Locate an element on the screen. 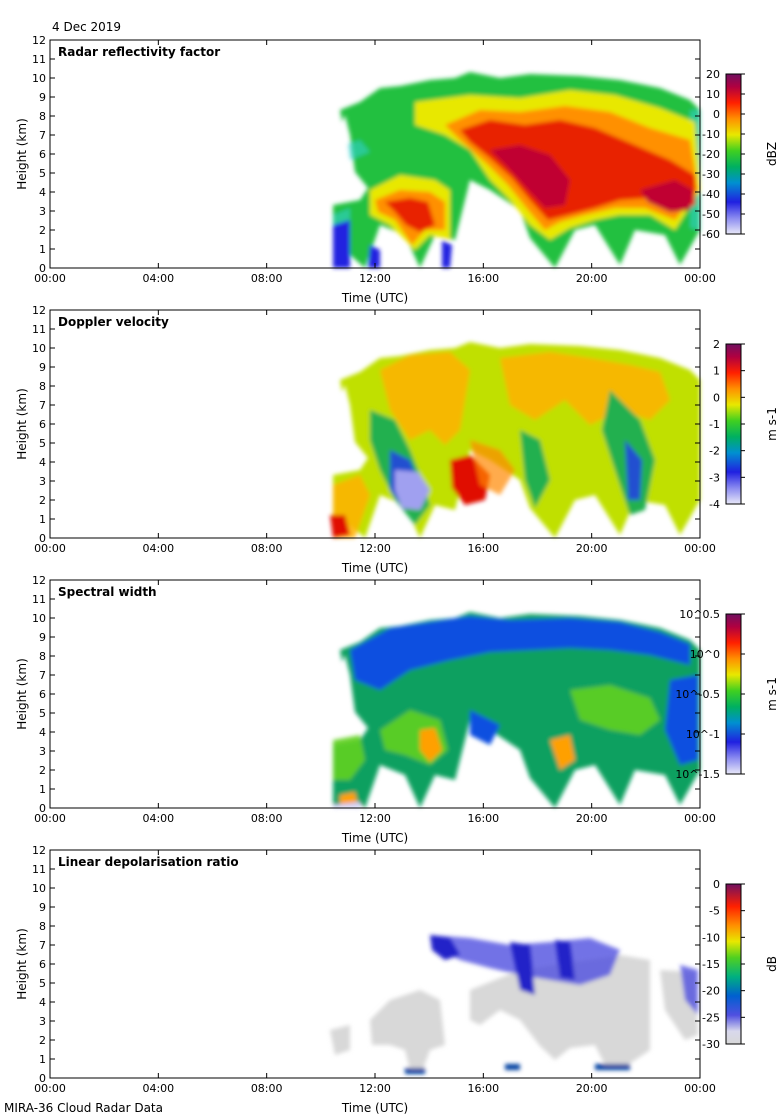  colorbar-tick-label: -3 is located at coordinates (714, 477).